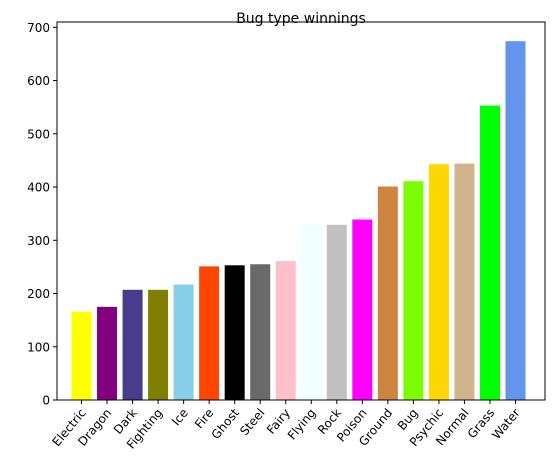 Image resolution: width=552 pixels, height=471 pixels. I want to click on bar-ghost, so click(234, 332).